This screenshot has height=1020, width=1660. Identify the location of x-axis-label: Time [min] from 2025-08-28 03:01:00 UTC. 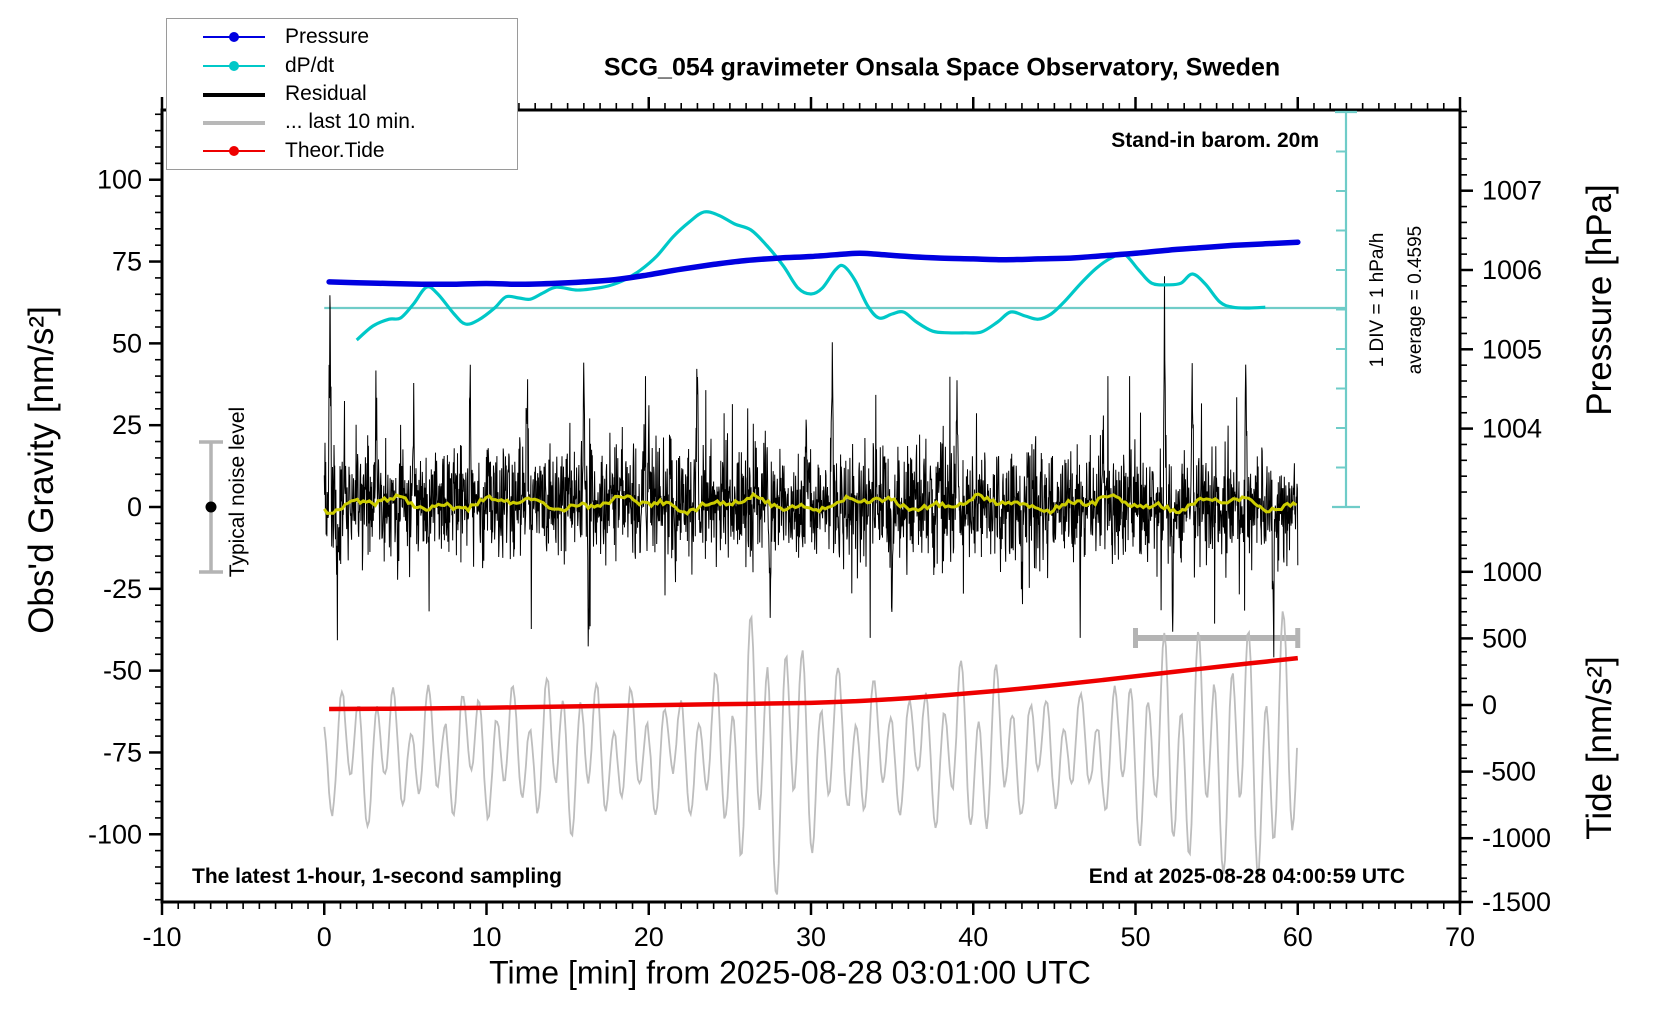
(790, 972).